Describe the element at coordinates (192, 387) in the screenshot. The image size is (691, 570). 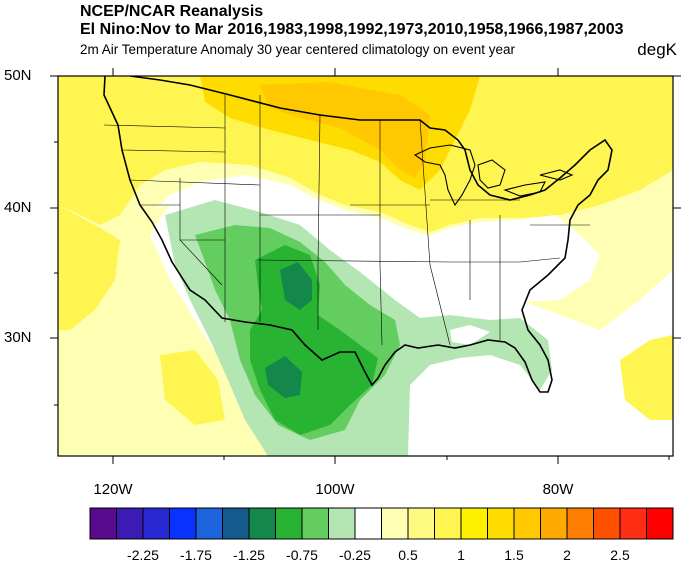
I see `warm-anomaly-pacific` at that location.